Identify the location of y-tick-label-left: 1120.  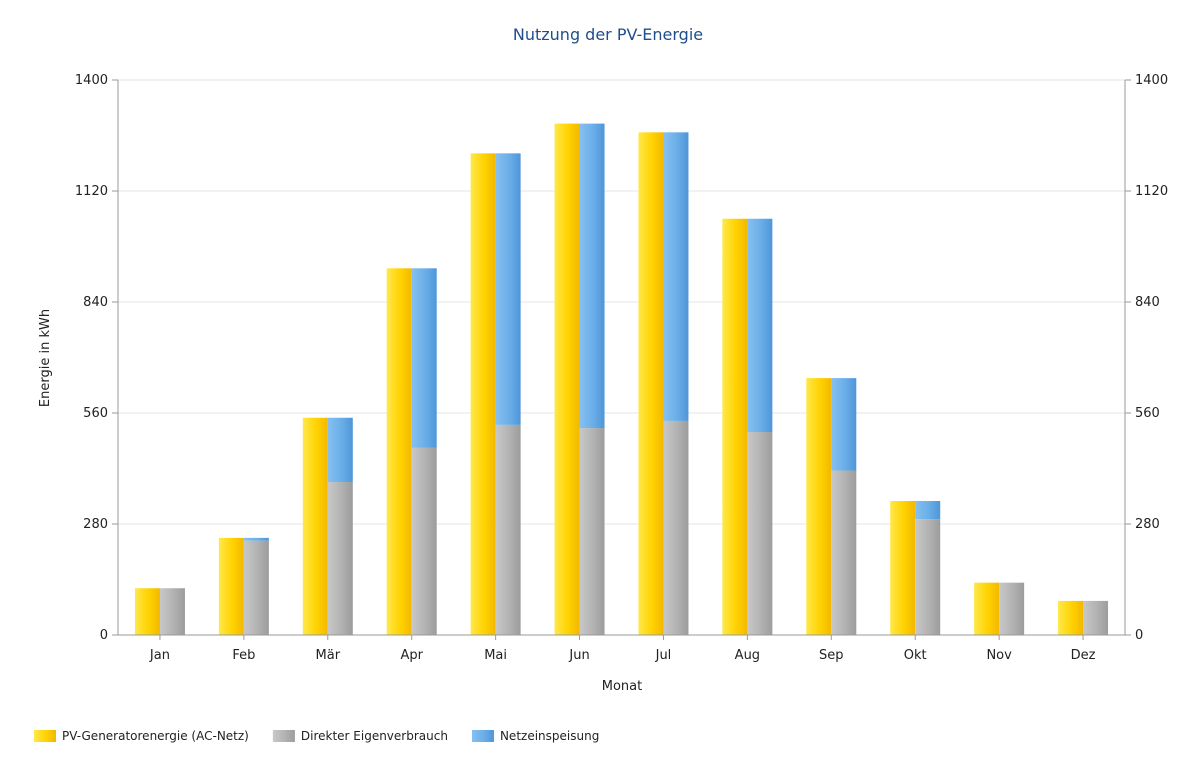
(91, 191).